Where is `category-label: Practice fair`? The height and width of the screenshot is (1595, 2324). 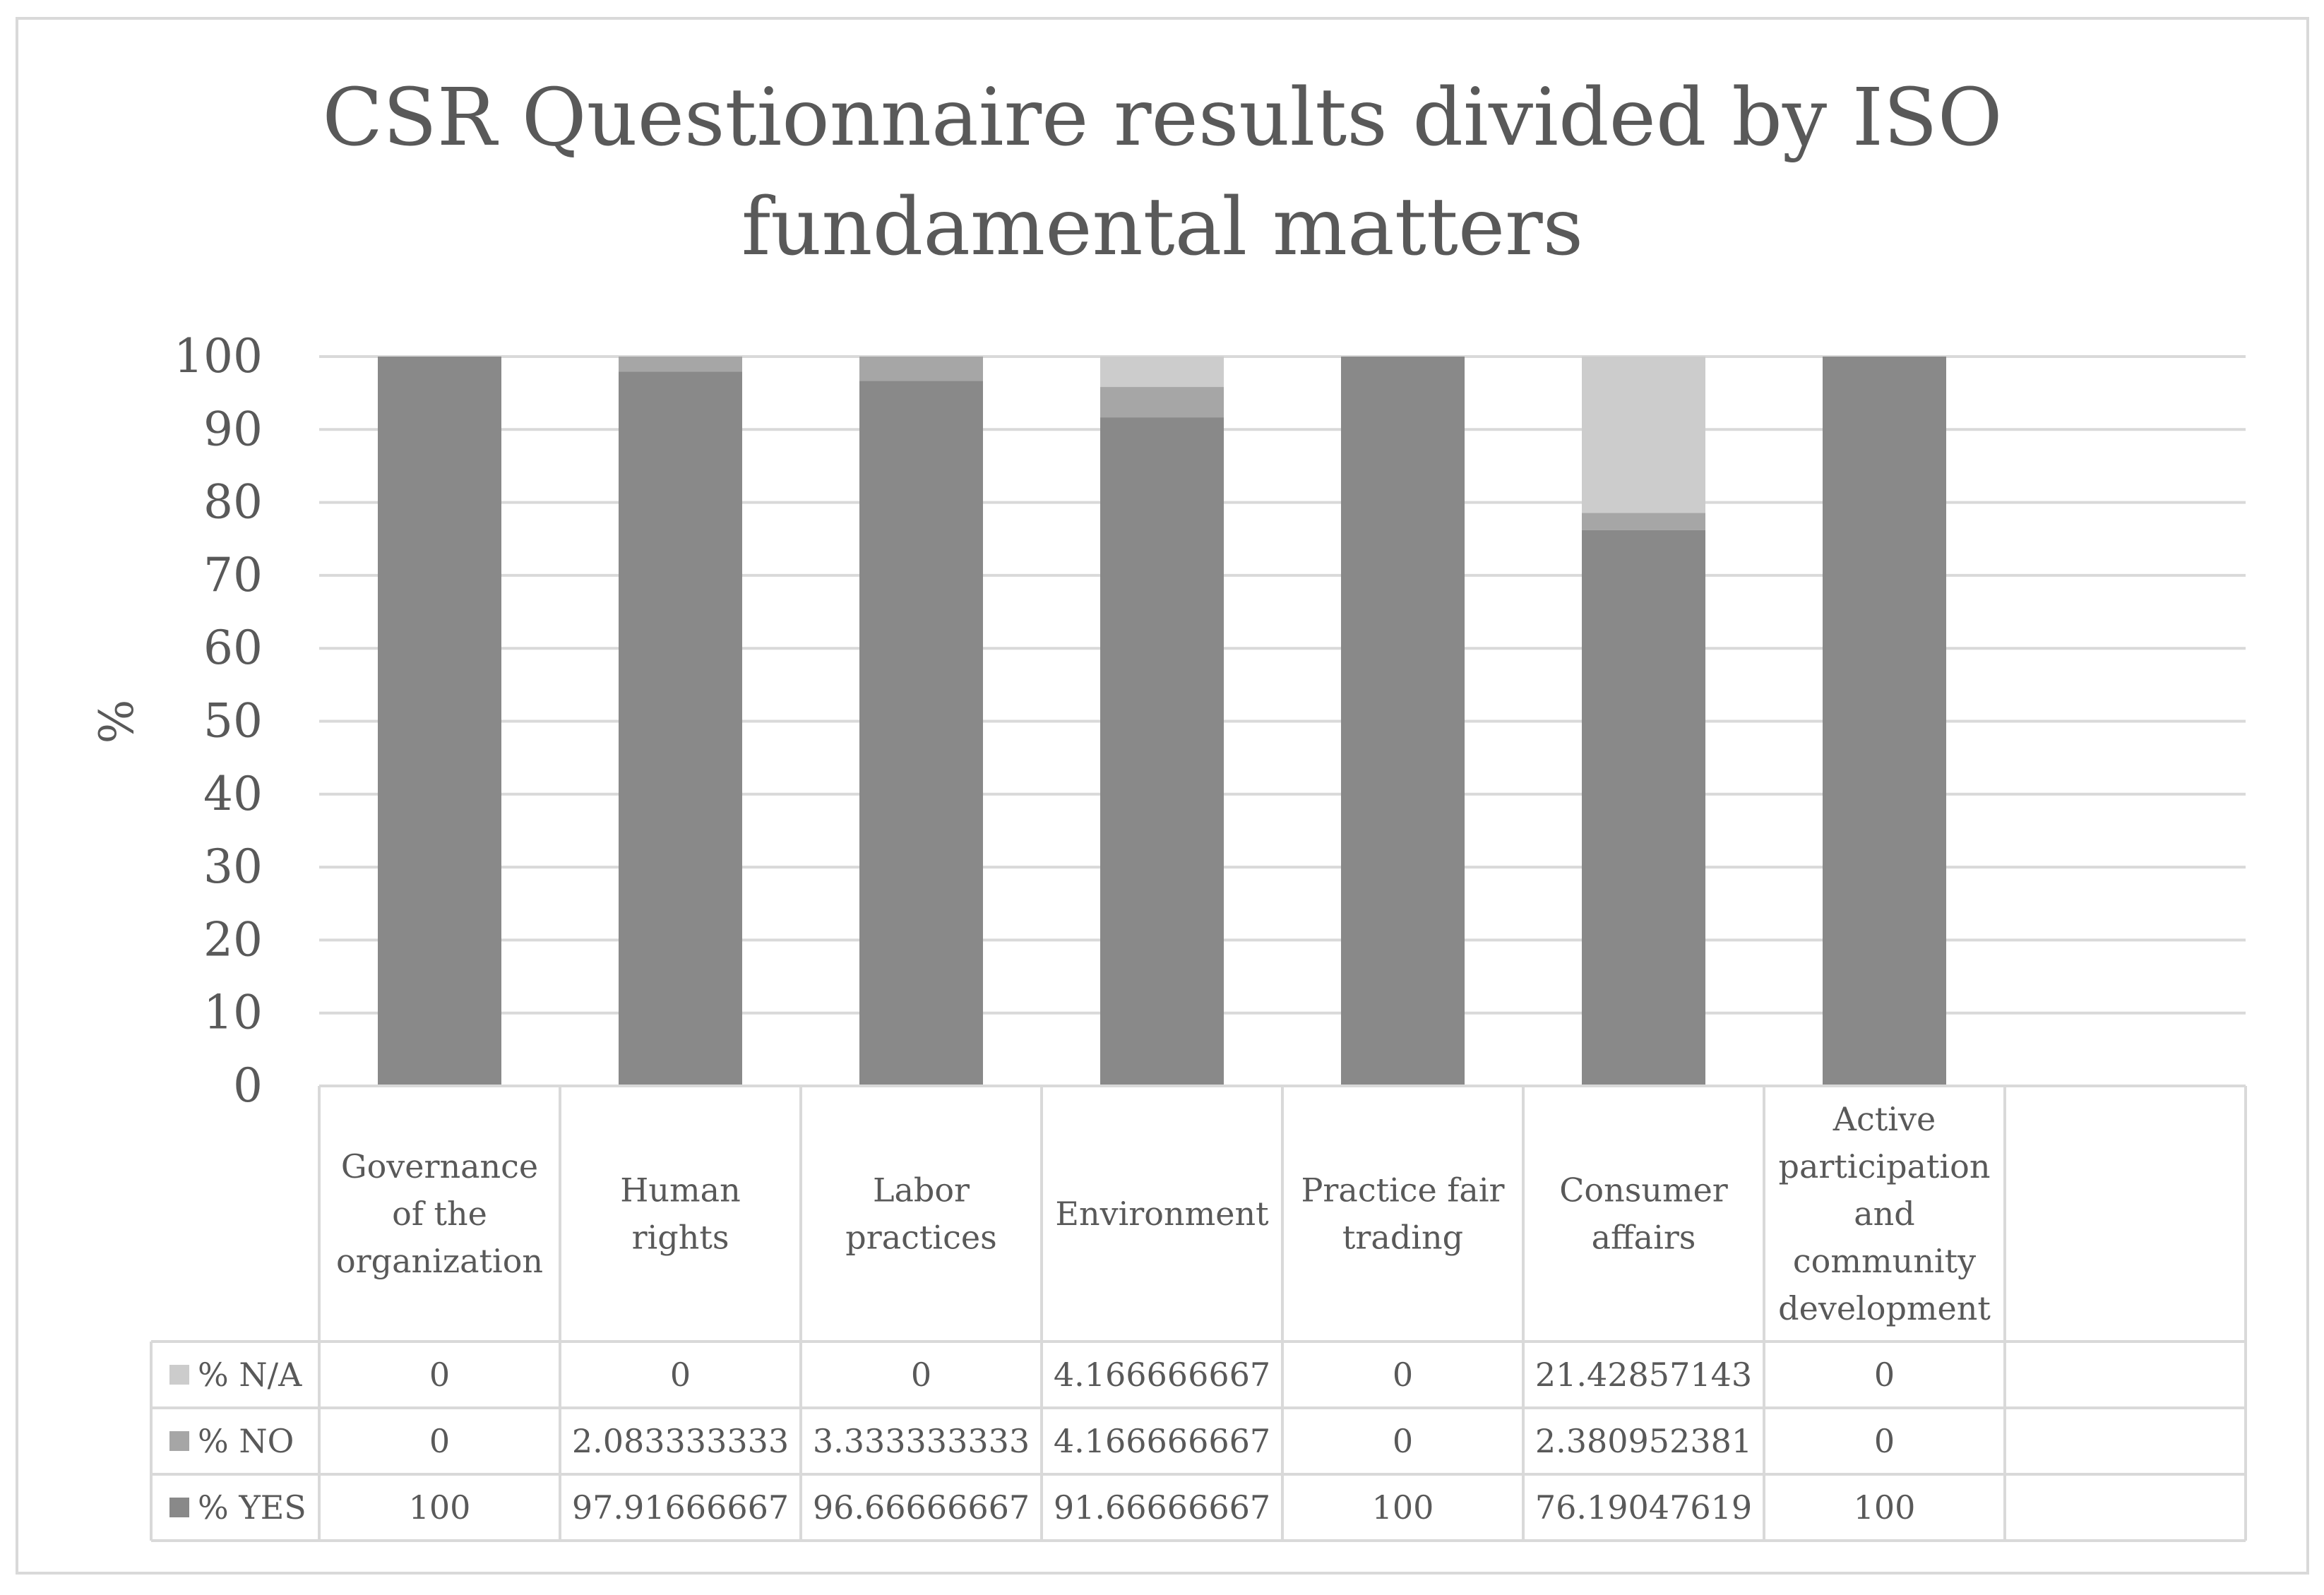 category-label: Practice fair is located at coordinates (1402, 1190).